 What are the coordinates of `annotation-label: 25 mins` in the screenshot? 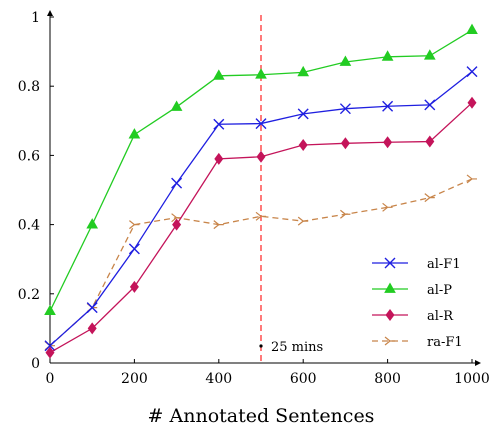 It's located at (297, 347).